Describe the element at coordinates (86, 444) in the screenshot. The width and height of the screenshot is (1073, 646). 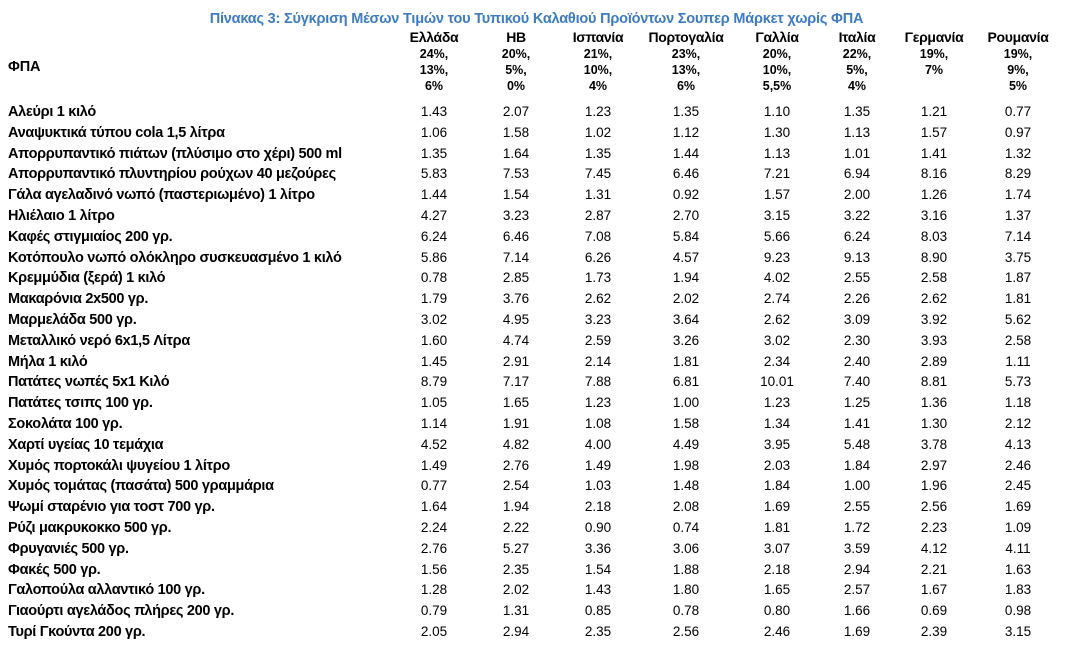
I see `product-name: Χαρτί υγείας 10 τεμάχια` at that location.